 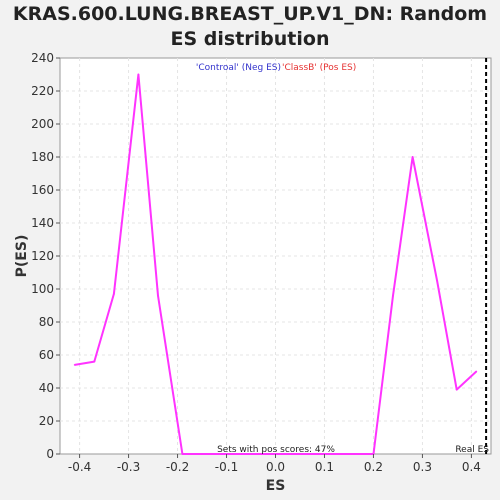 I want to click on x-tick-label: 0.0, so click(x=275, y=467).